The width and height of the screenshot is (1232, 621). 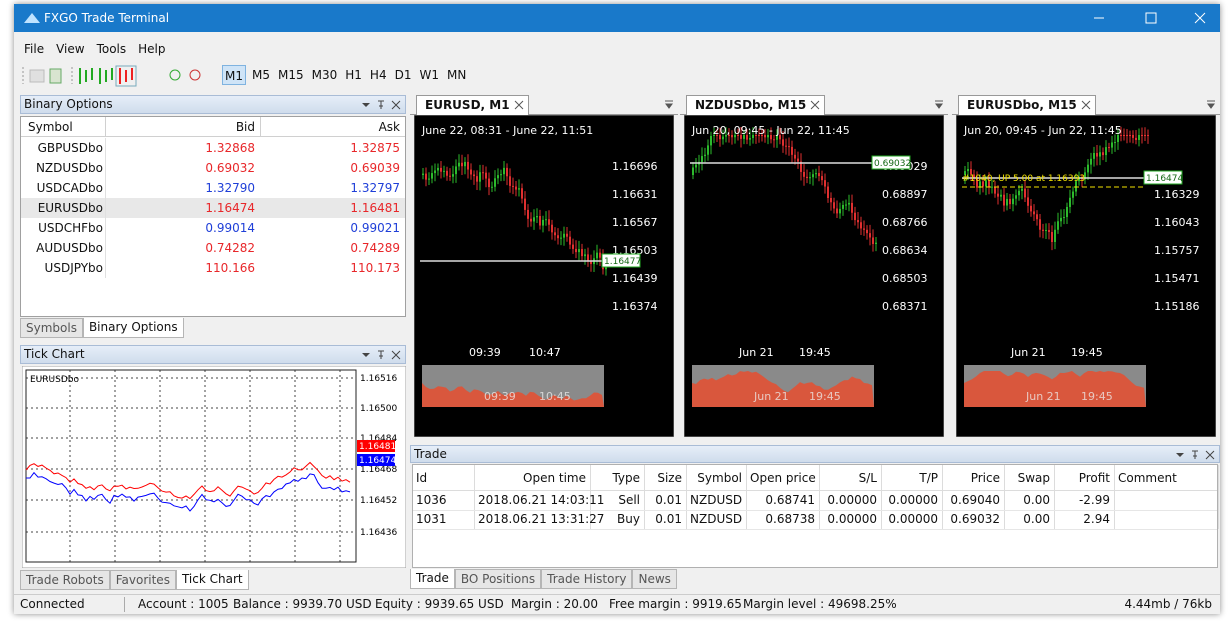 What do you see at coordinates (669, 478) in the screenshot?
I see `column-header: Size` at bounding box center [669, 478].